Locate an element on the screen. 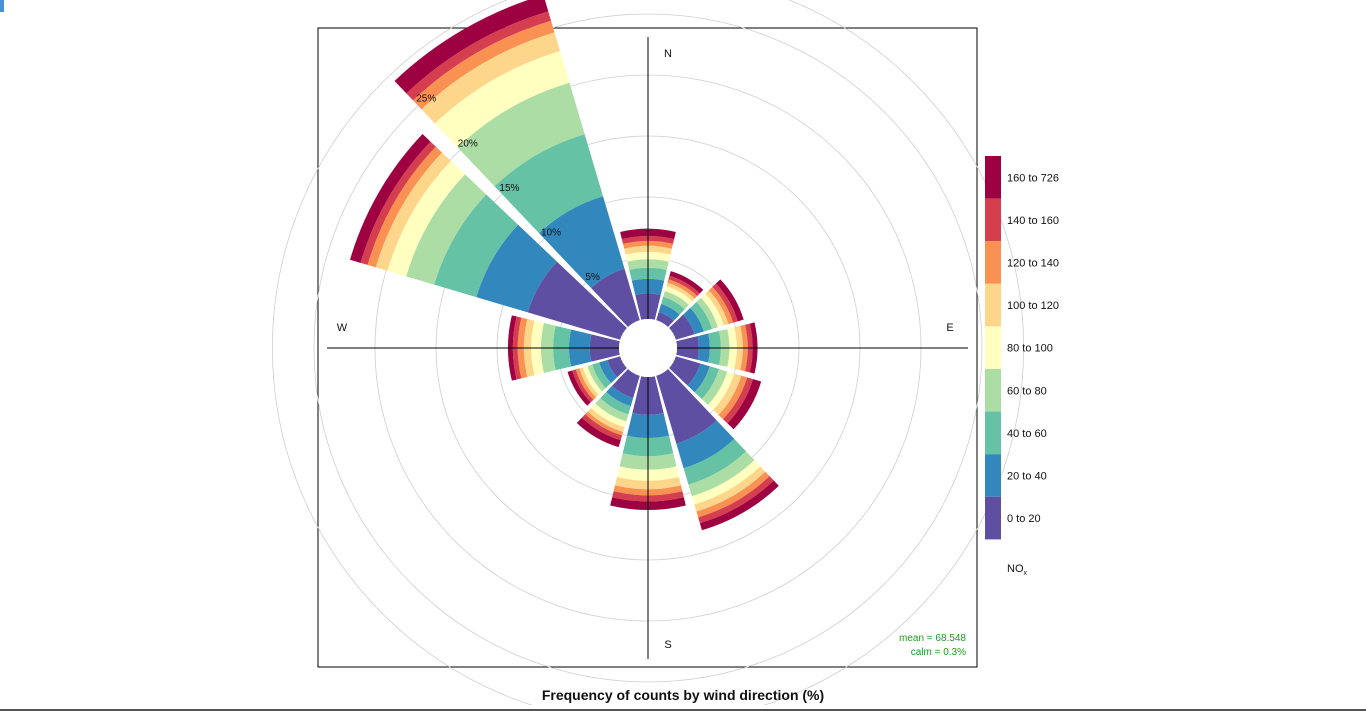  legend-label-8: 160 to 726 is located at coordinates (1033, 178).